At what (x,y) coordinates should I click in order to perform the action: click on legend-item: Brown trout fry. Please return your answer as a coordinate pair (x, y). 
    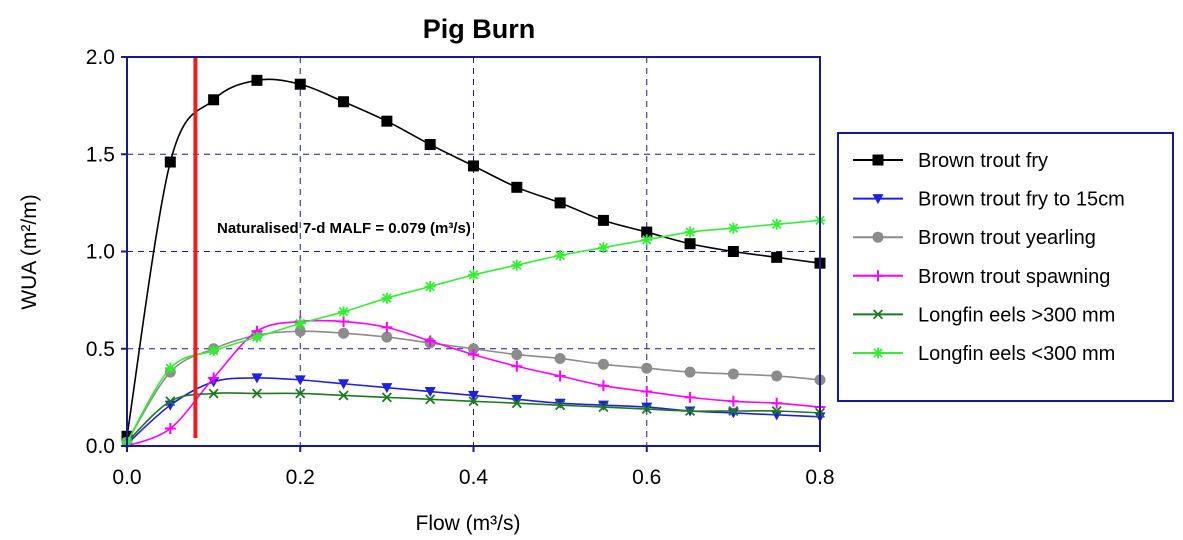
    Looking at the image, I should click on (950, 161).